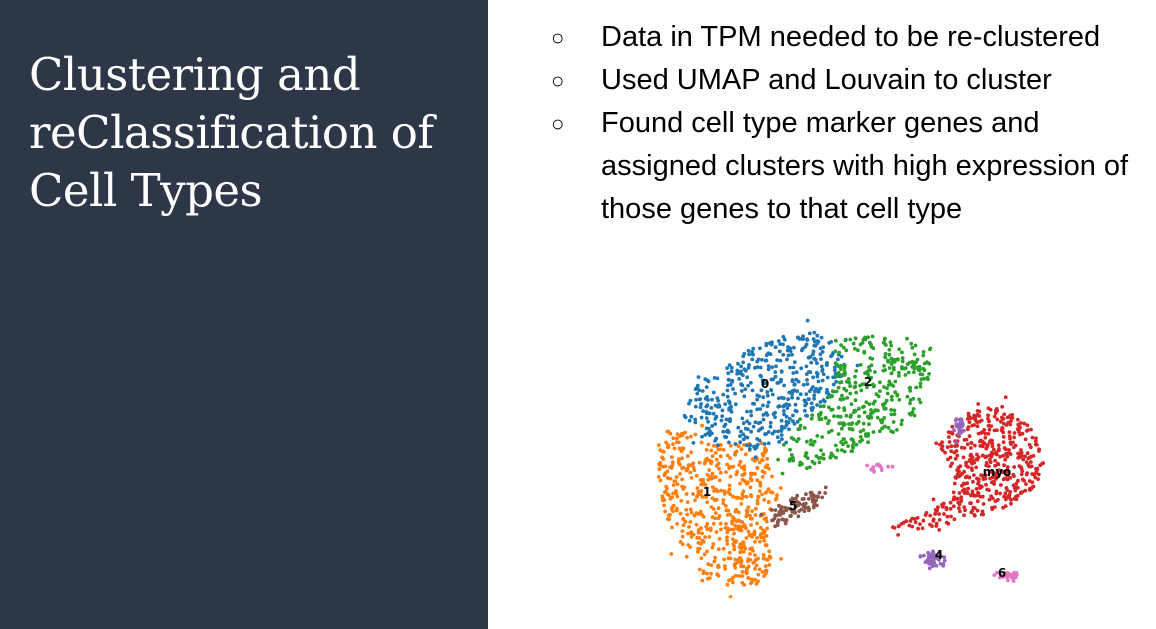 The image size is (1156, 629). I want to click on cluster-6-point, so click(1013, 581).